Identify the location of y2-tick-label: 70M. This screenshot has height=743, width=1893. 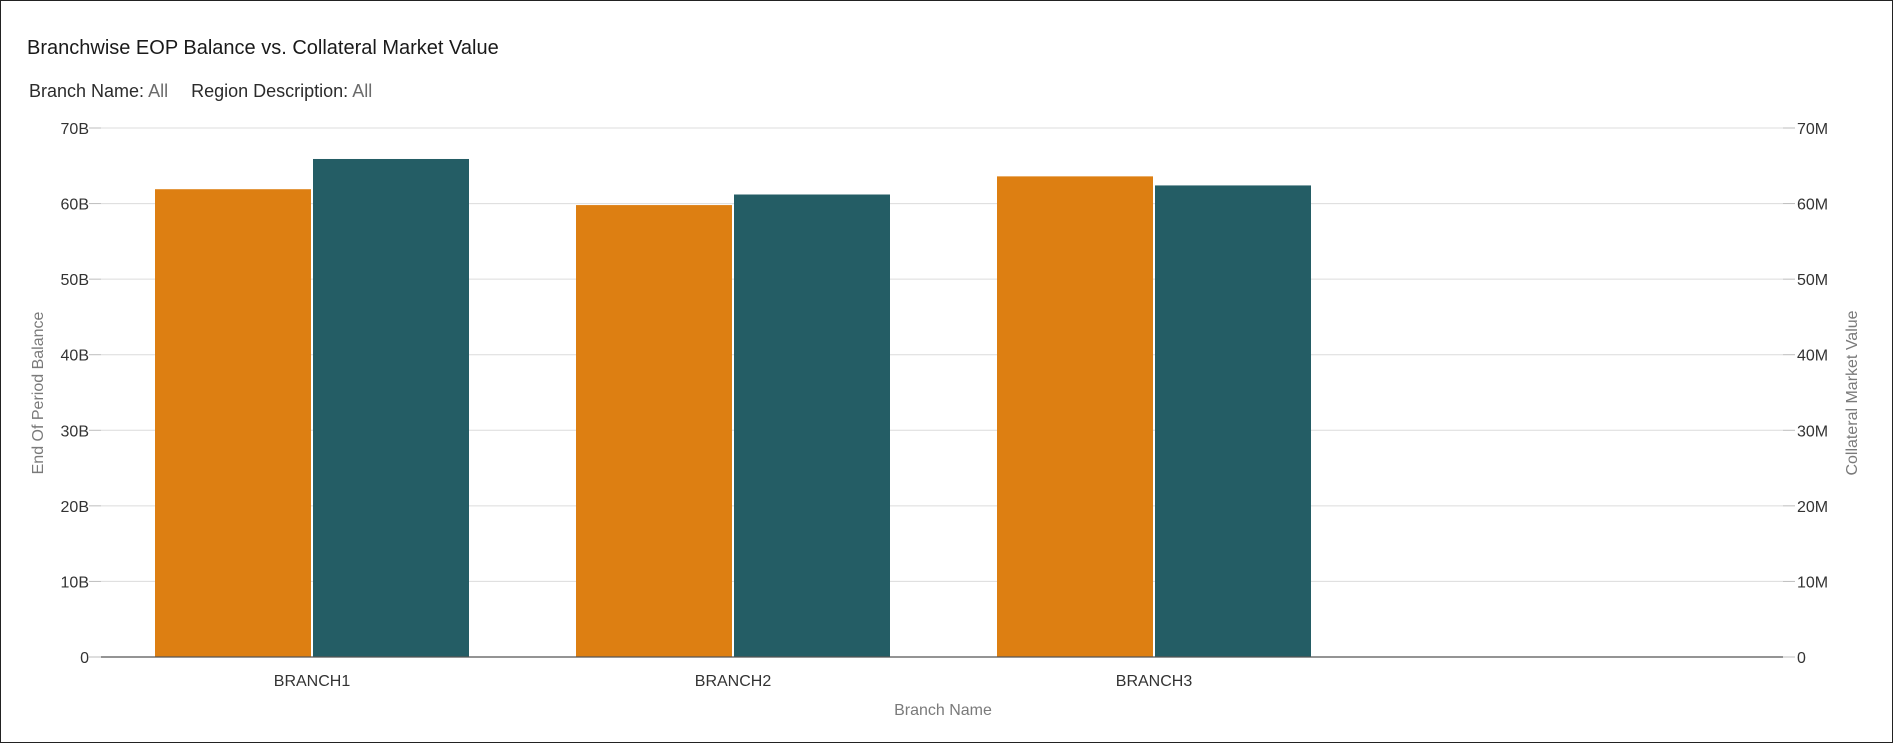
(1812, 129).